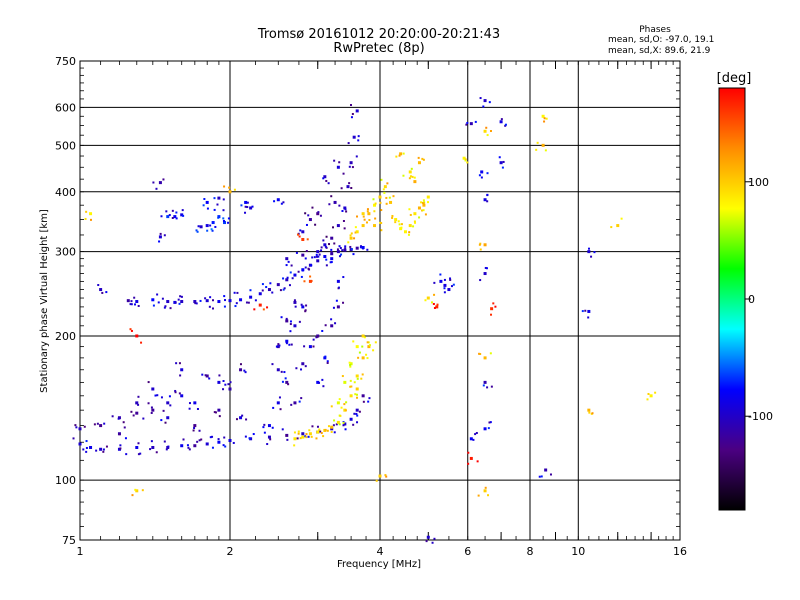 This screenshot has width=800, height=600. I want to click on series-e-layer-lower, so click(221, 425).